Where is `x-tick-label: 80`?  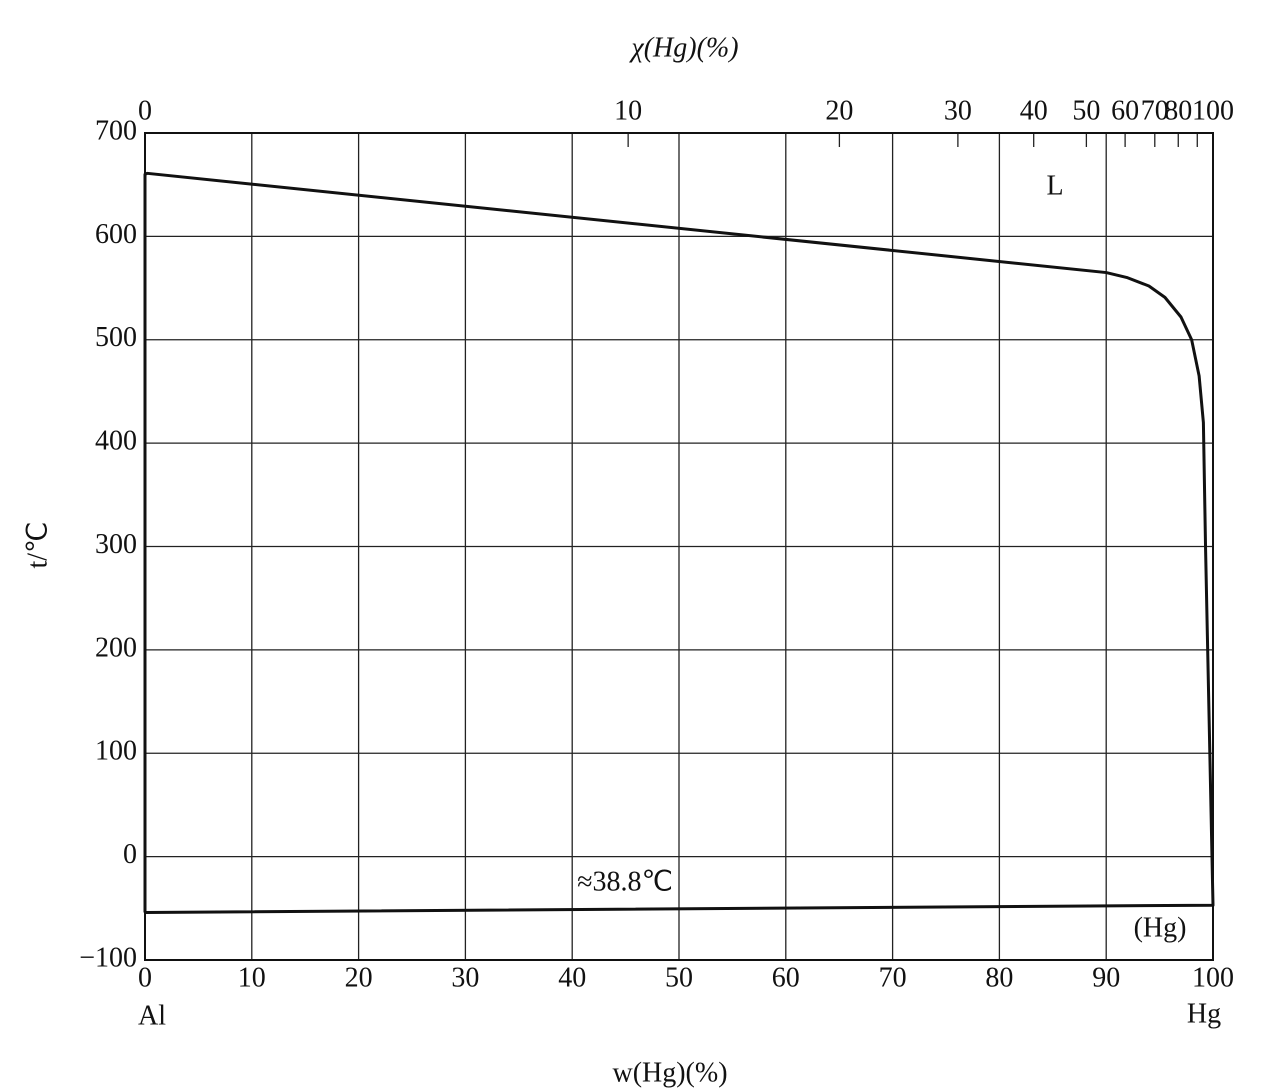
x-tick-label: 80 is located at coordinates (999, 977).